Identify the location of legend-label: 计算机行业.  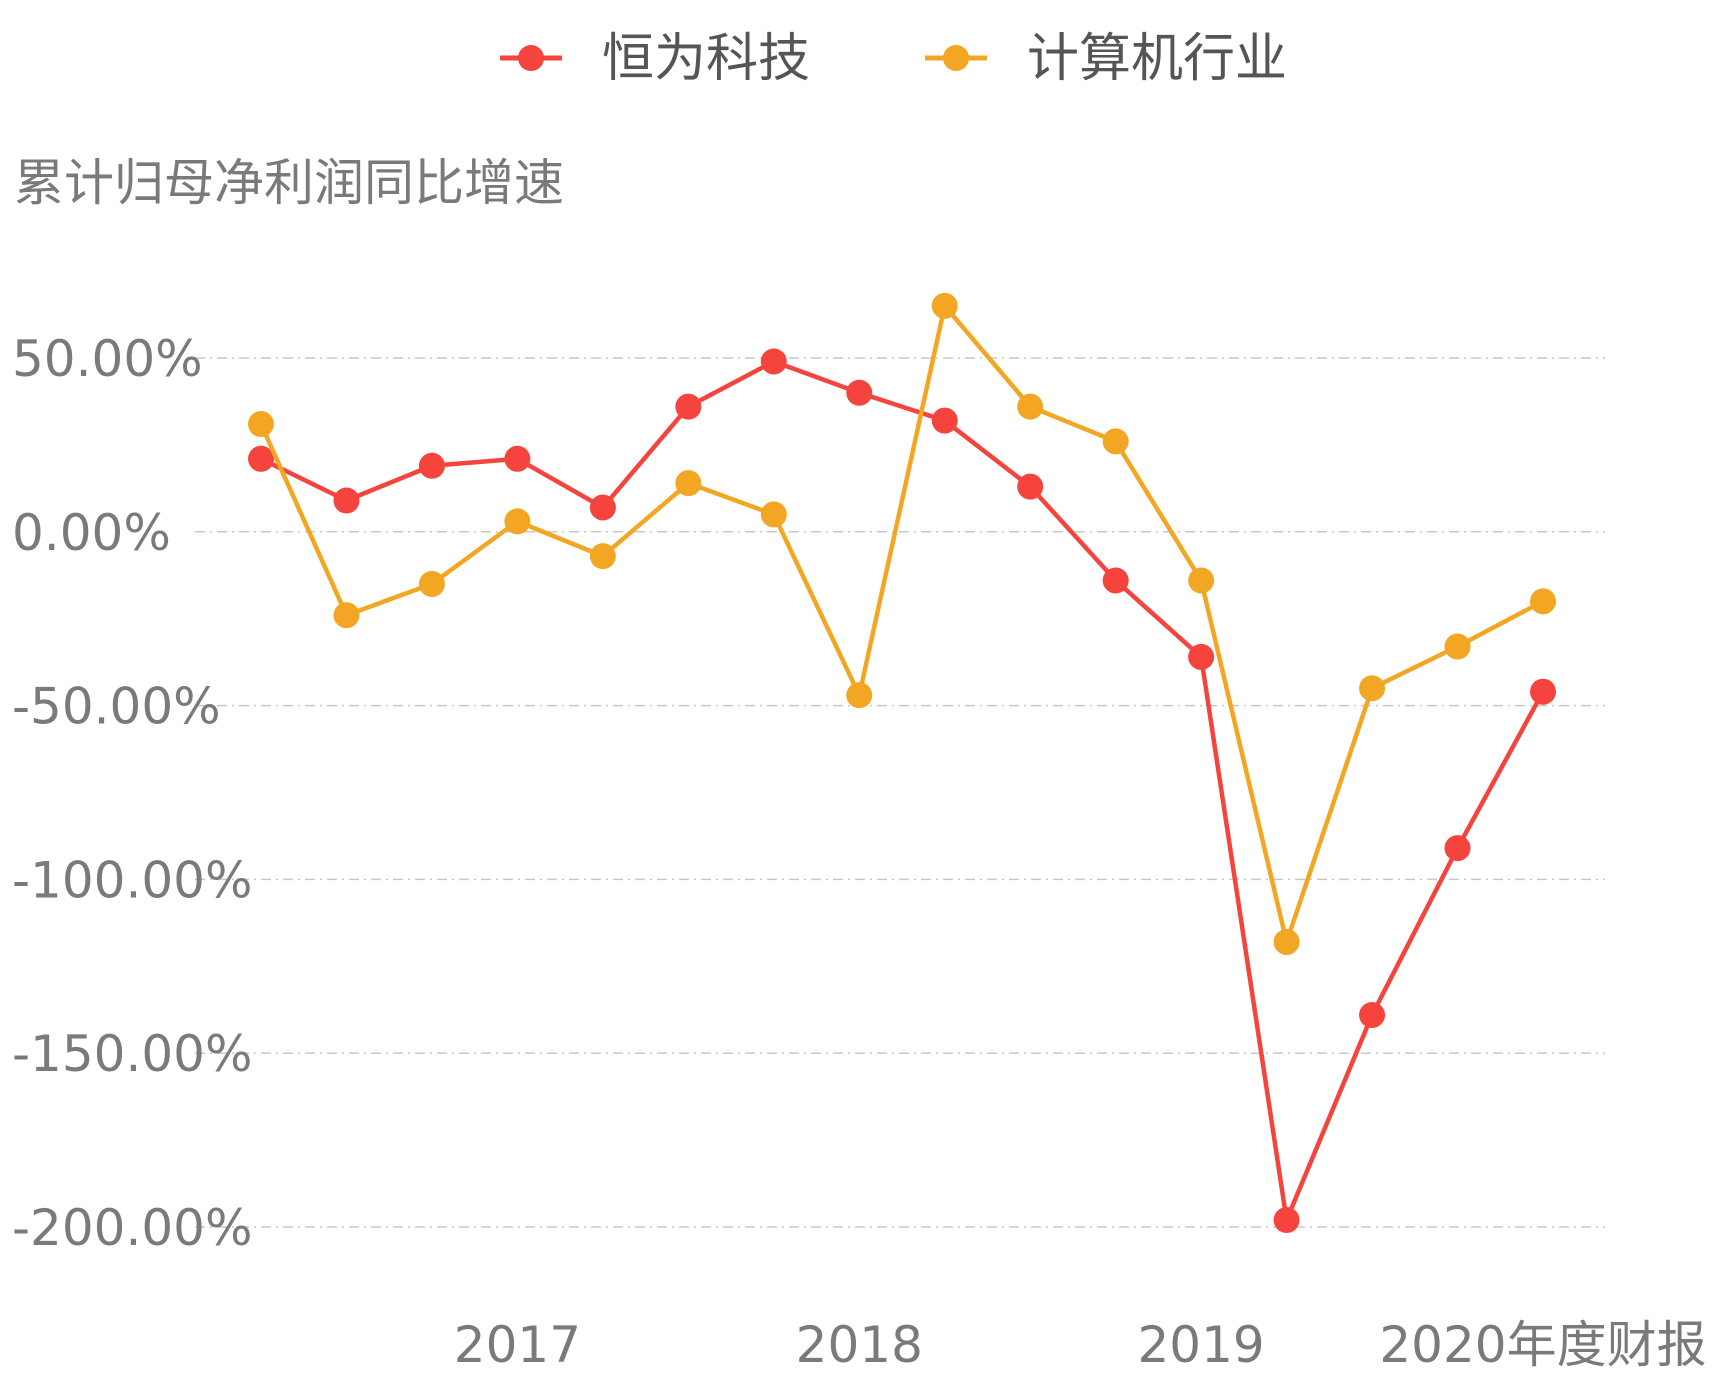
(1157, 59).